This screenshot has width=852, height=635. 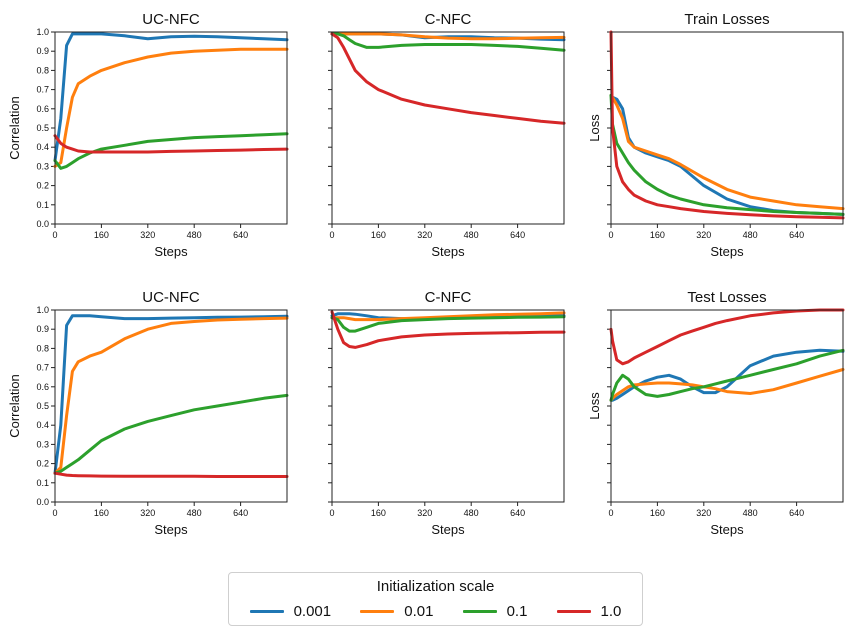 I want to click on panel-title: Test Losses, so click(x=726, y=297).